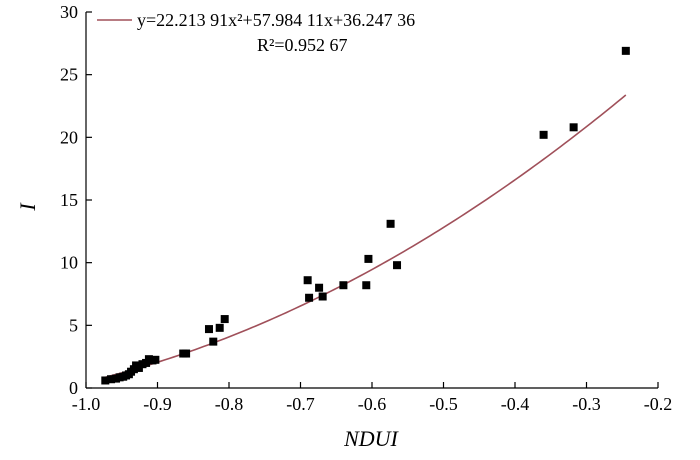 The height and width of the screenshot is (460, 700). I want to click on x-tick-label: -0.3, so click(586, 404).